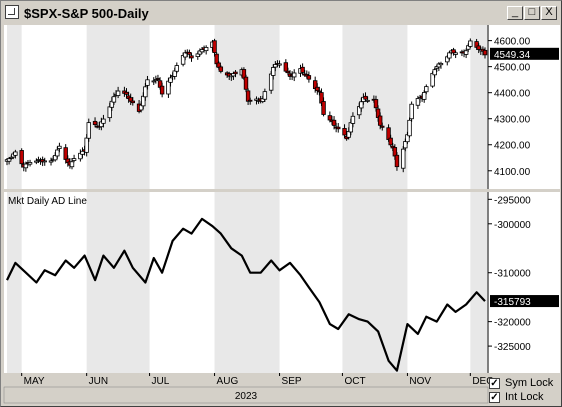  Describe the element at coordinates (512, 323) in the screenshot. I see `ad-tick-label: -320000` at that location.